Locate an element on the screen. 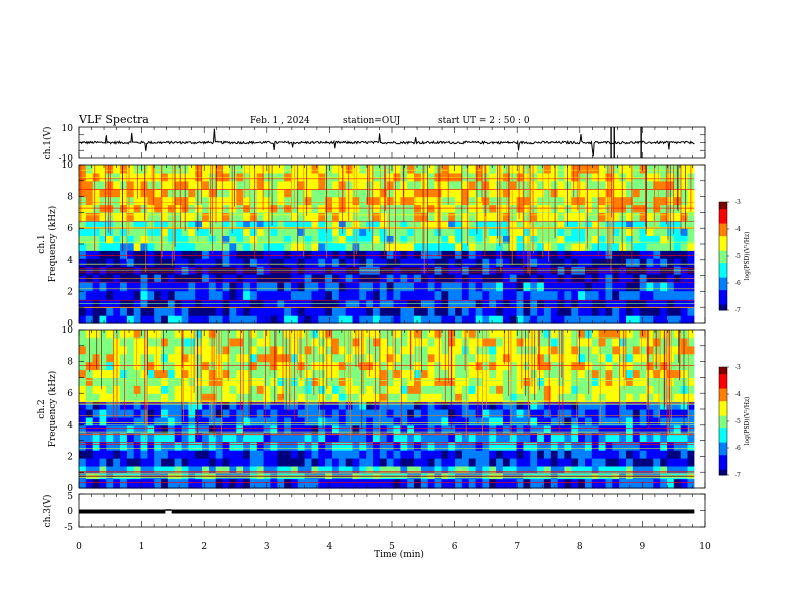 The height and width of the screenshot is (612, 792). ch1-waveform-ylabel: ch.1(V) is located at coordinates (47, 143).